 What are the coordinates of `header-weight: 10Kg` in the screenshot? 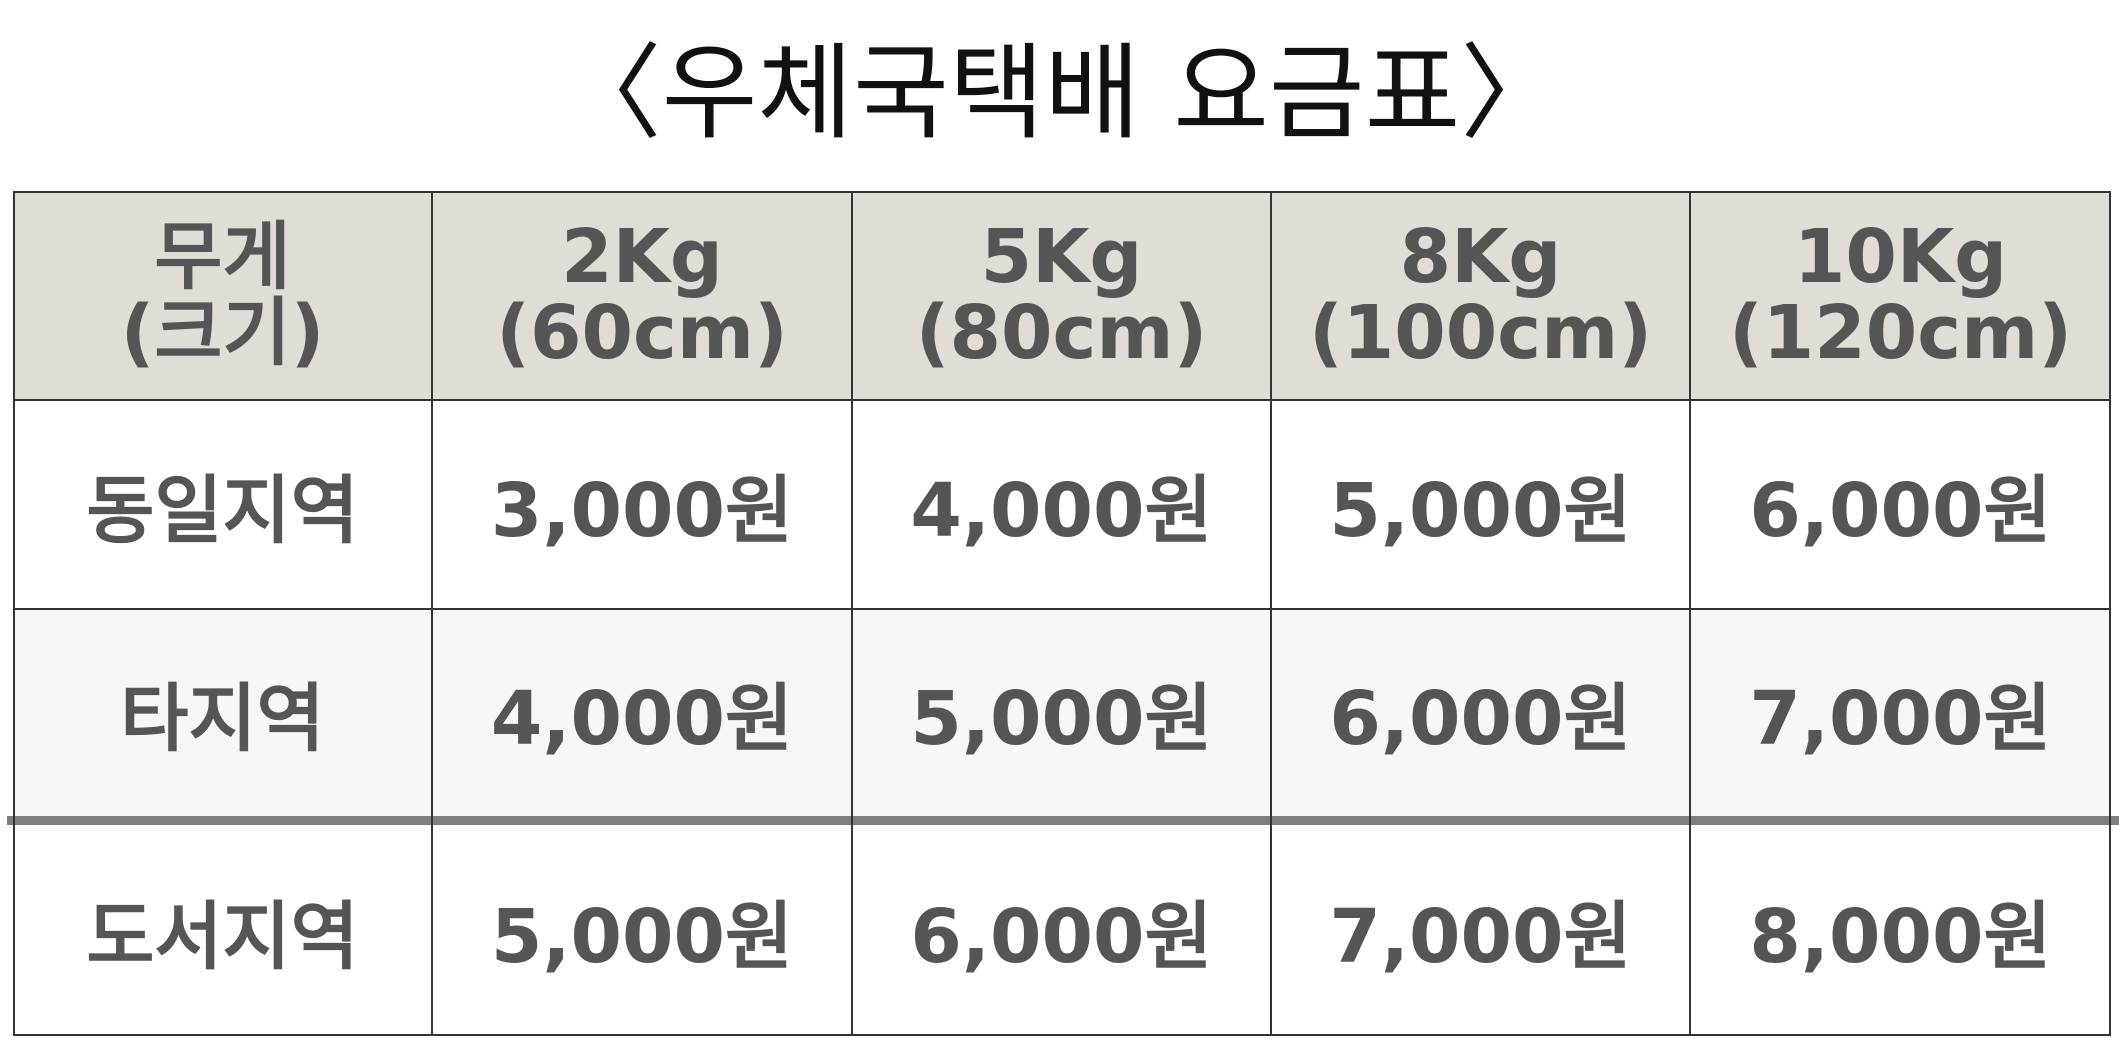 It's located at (1900, 257).